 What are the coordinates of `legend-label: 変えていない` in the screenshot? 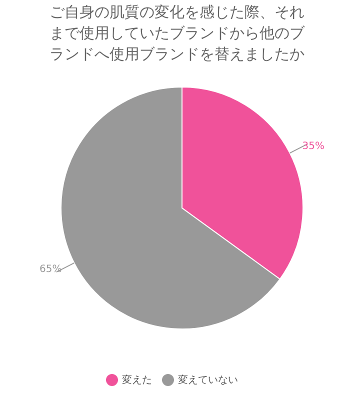 It's located at (208, 380).